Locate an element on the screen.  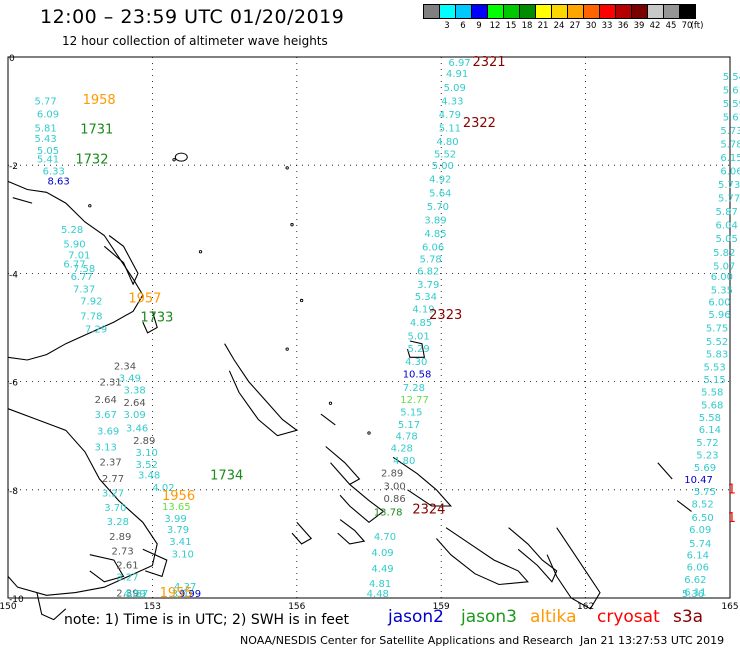
wave-height-value: 5.29 is located at coordinates (419, 349).